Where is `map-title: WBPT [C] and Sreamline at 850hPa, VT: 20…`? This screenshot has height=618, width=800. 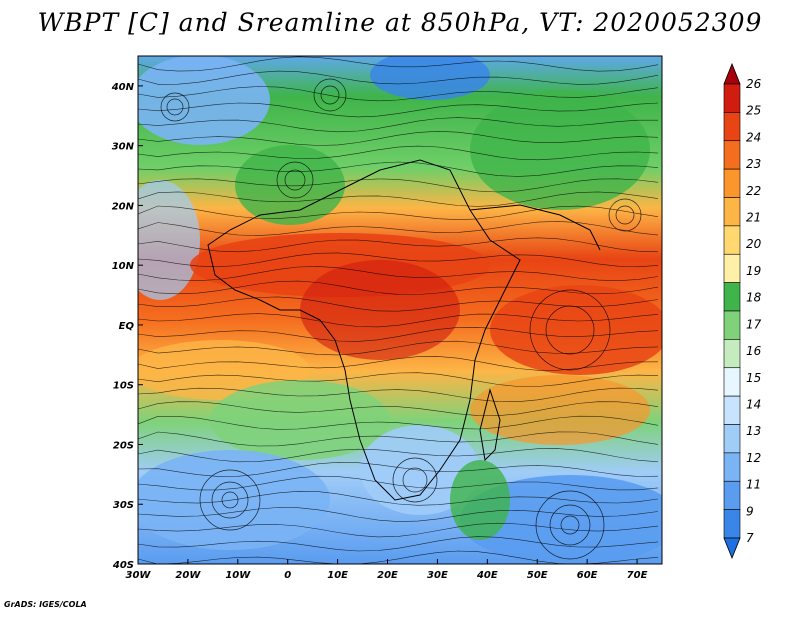 map-title: WBPT [C] and Sreamline at 850hPa, VT: 20… is located at coordinates (400, 22).